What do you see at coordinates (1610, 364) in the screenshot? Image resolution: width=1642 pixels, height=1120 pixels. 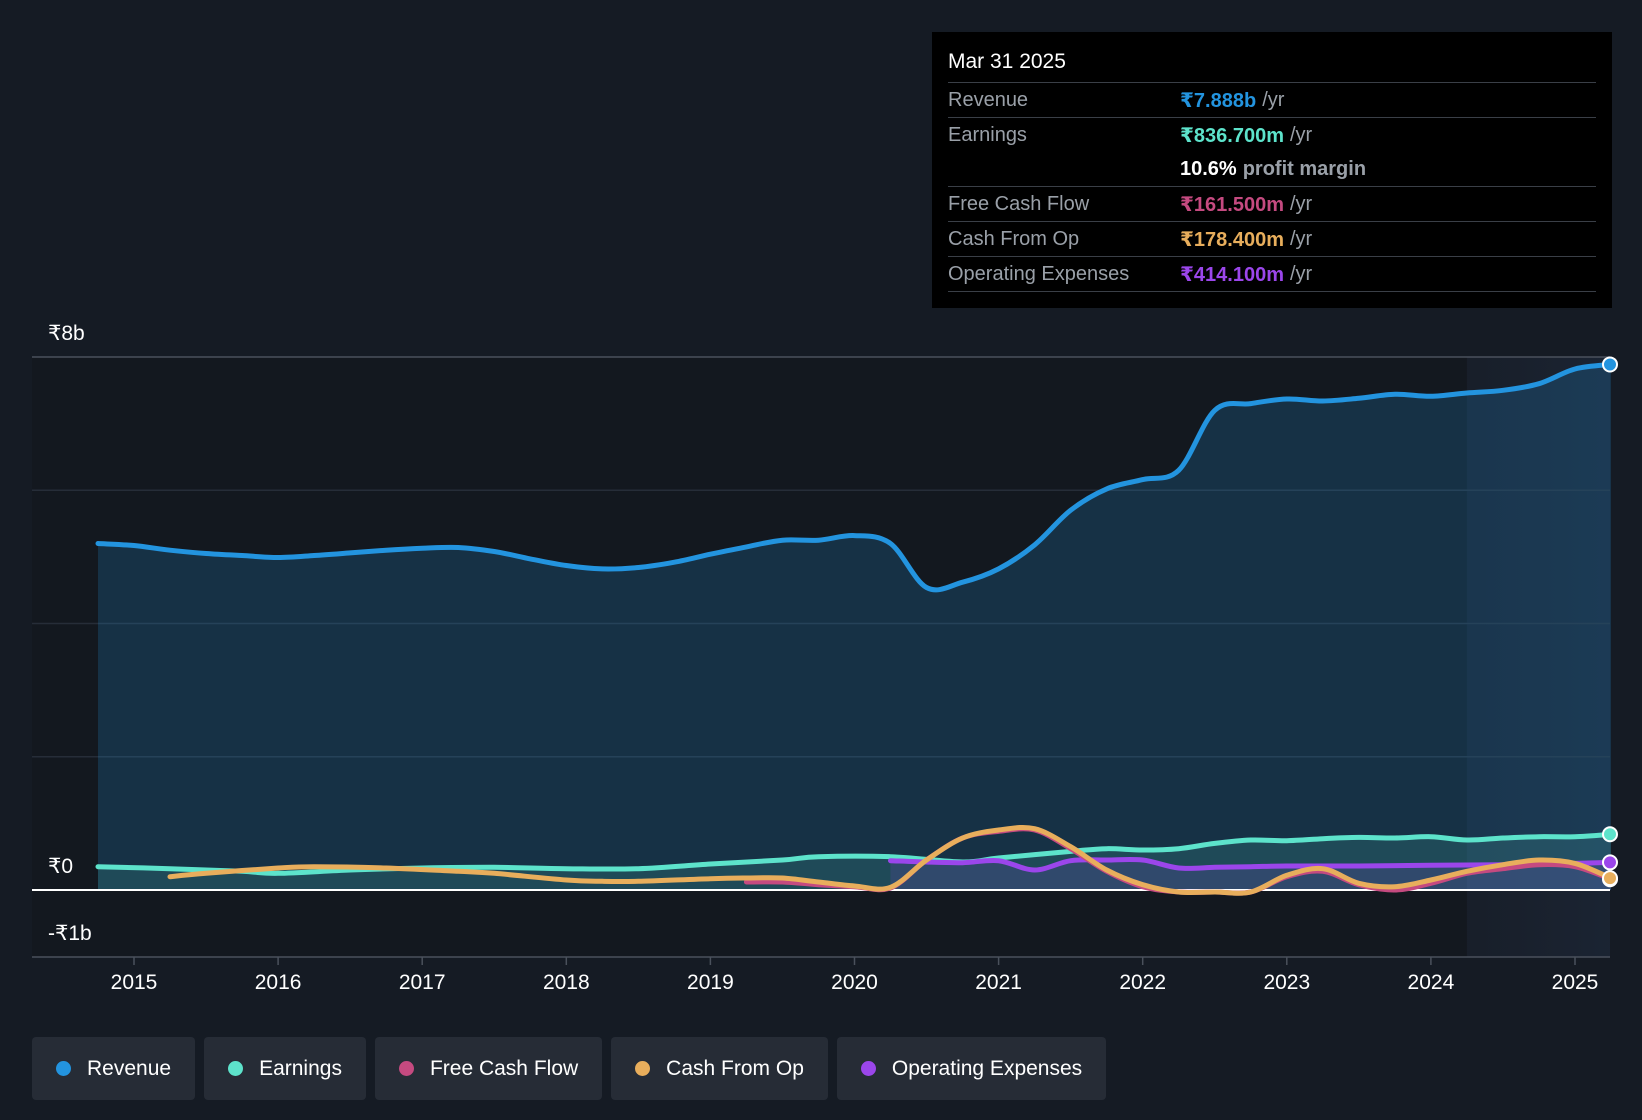 I see `end-marker-revenue` at bounding box center [1610, 364].